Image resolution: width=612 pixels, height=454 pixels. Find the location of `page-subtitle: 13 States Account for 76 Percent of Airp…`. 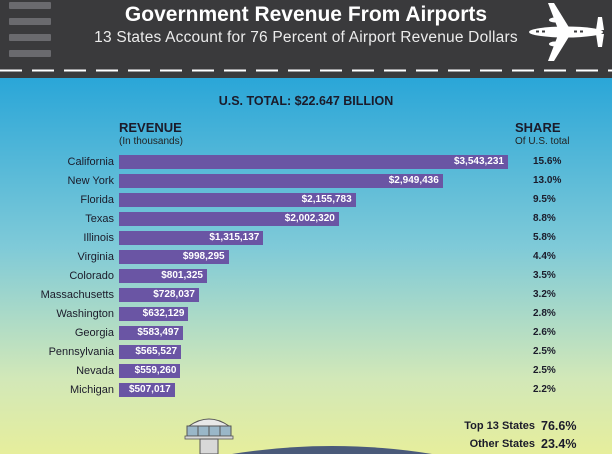

page-subtitle: 13 States Account for 76 Percent of Airp… is located at coordinates (306, 37).